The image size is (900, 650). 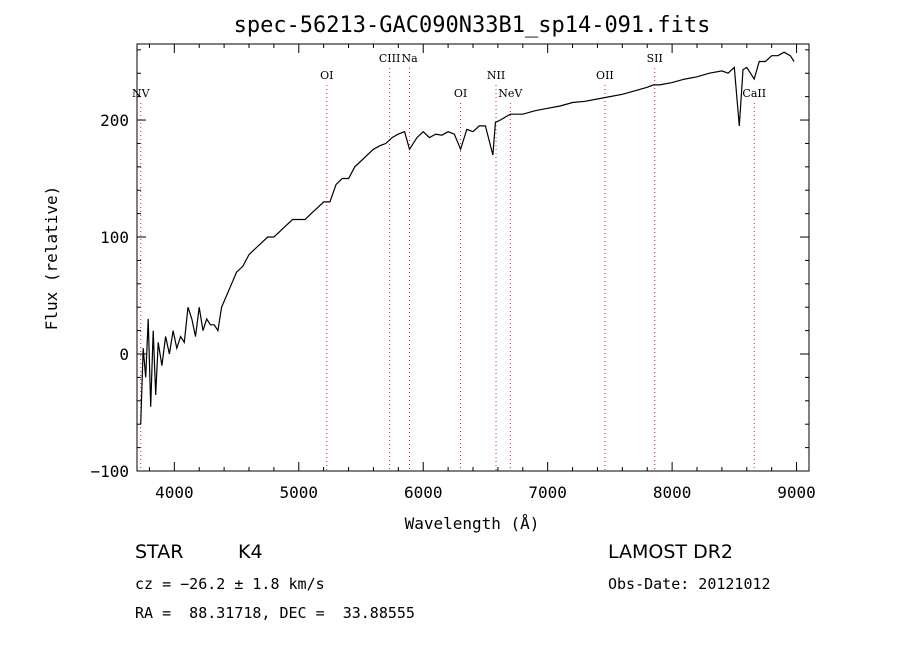 What do you see at coordinates (754, 93) in the screenshot?
I see `emission-line-label: CaII` at bounding box center [754, 93].